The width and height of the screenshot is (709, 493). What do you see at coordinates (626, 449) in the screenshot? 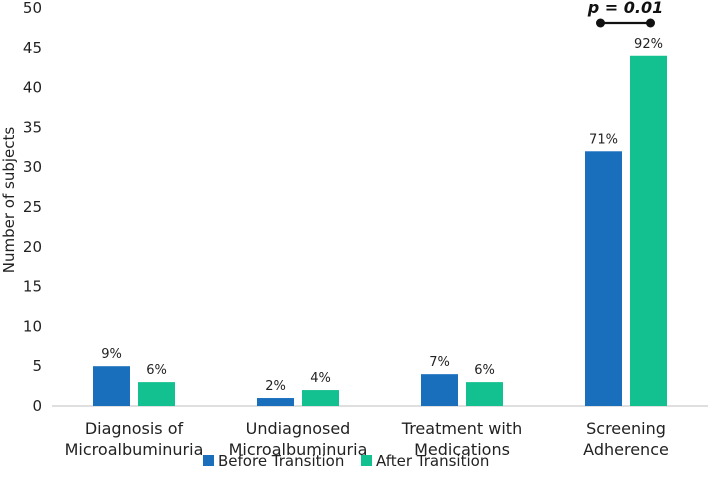
I see `category-label: Adherence` at bounding box center [626, 449].